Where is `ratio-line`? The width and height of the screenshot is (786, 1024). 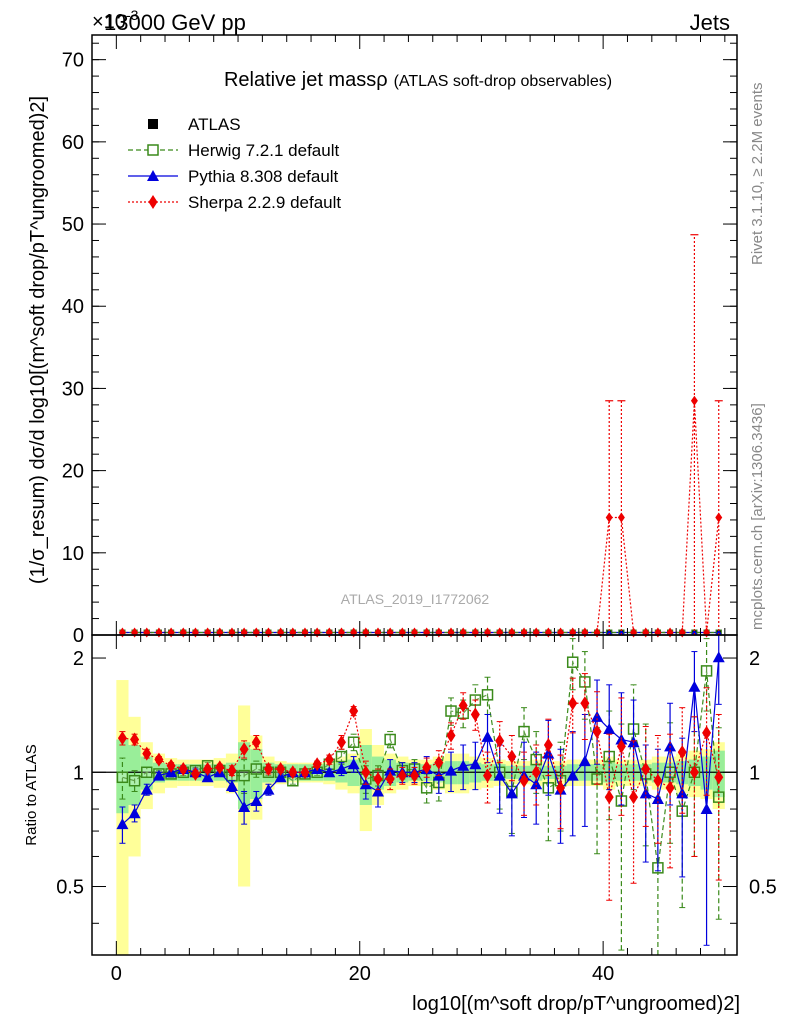
ratio-line is located at coordinates (421, 741).